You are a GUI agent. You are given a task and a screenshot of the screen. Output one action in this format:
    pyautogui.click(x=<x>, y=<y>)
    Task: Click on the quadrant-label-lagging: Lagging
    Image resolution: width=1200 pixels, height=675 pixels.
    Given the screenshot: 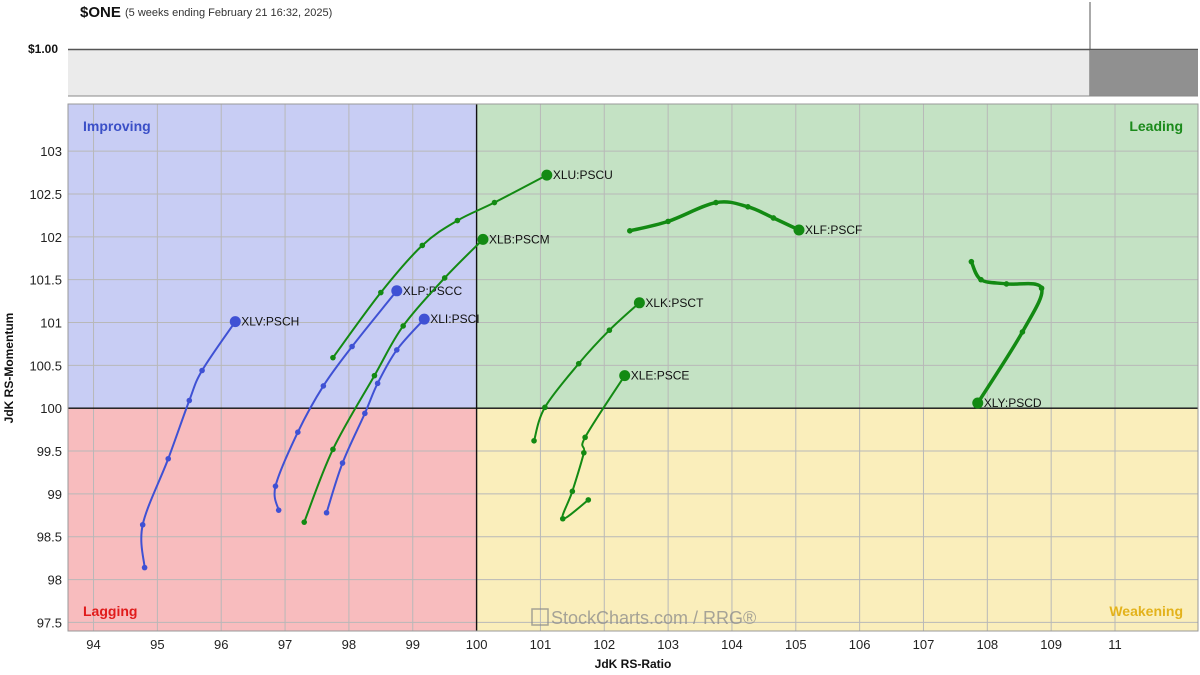 What is the action you would take?
    pyautogui.click(x=110, y=611)
    